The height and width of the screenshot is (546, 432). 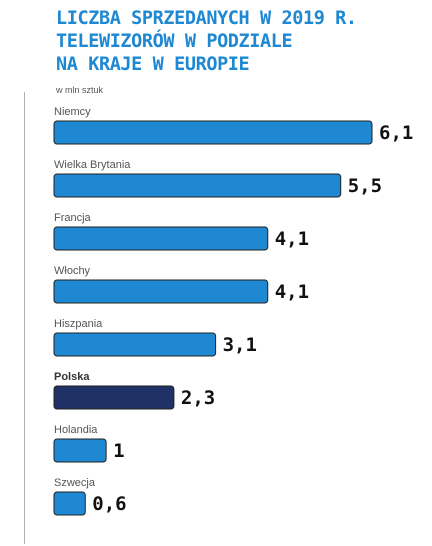 What do you see at coordinates (109, 504) in the screenshot?
I see `value-label: 0,6` at bounding box center [109, 504].